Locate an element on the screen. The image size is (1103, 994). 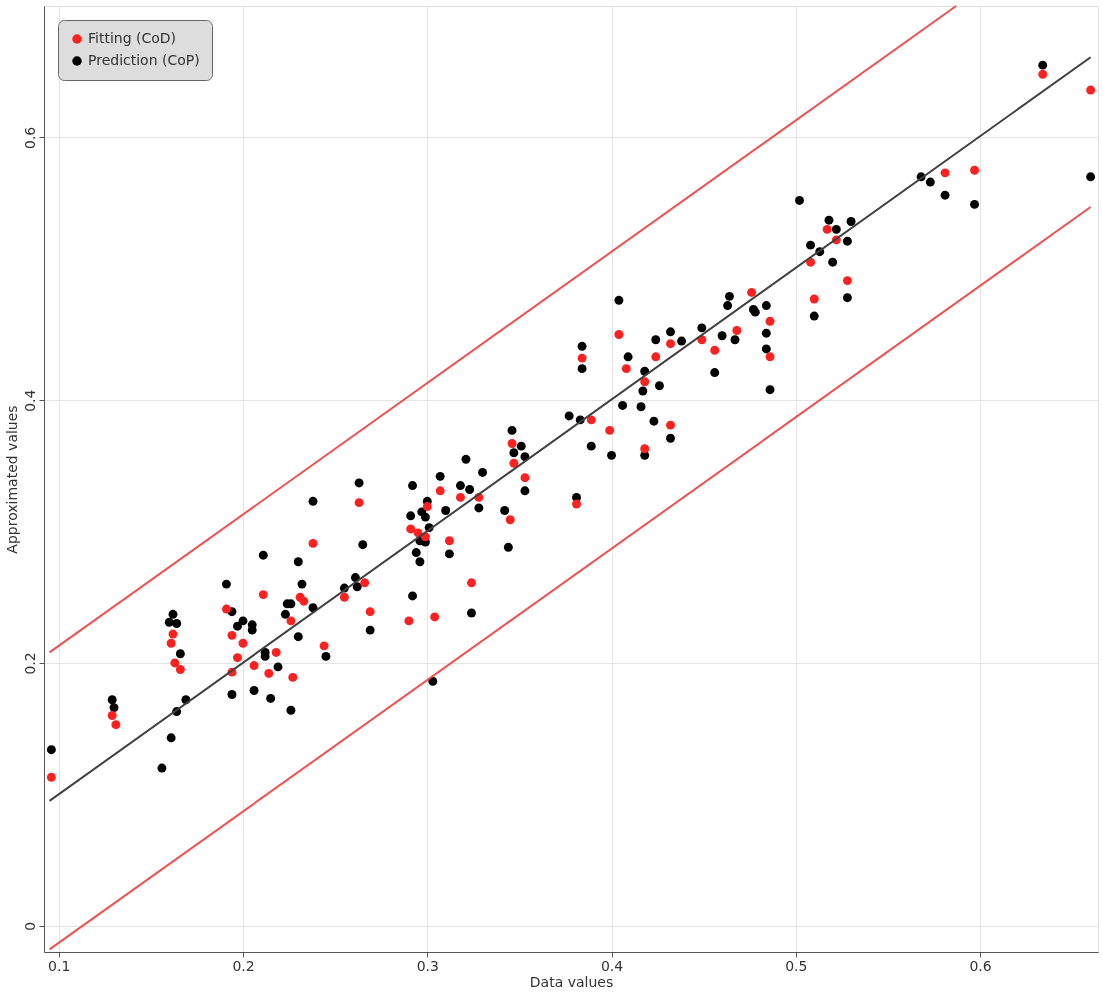
y-tick-label: 0.6 is located at coordinates (29, 138).